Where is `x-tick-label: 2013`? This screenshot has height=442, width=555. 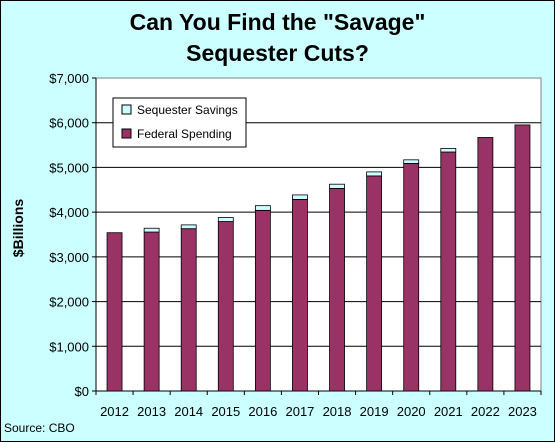 x-tick-label: 2013 is located at coordinates (151, 411).